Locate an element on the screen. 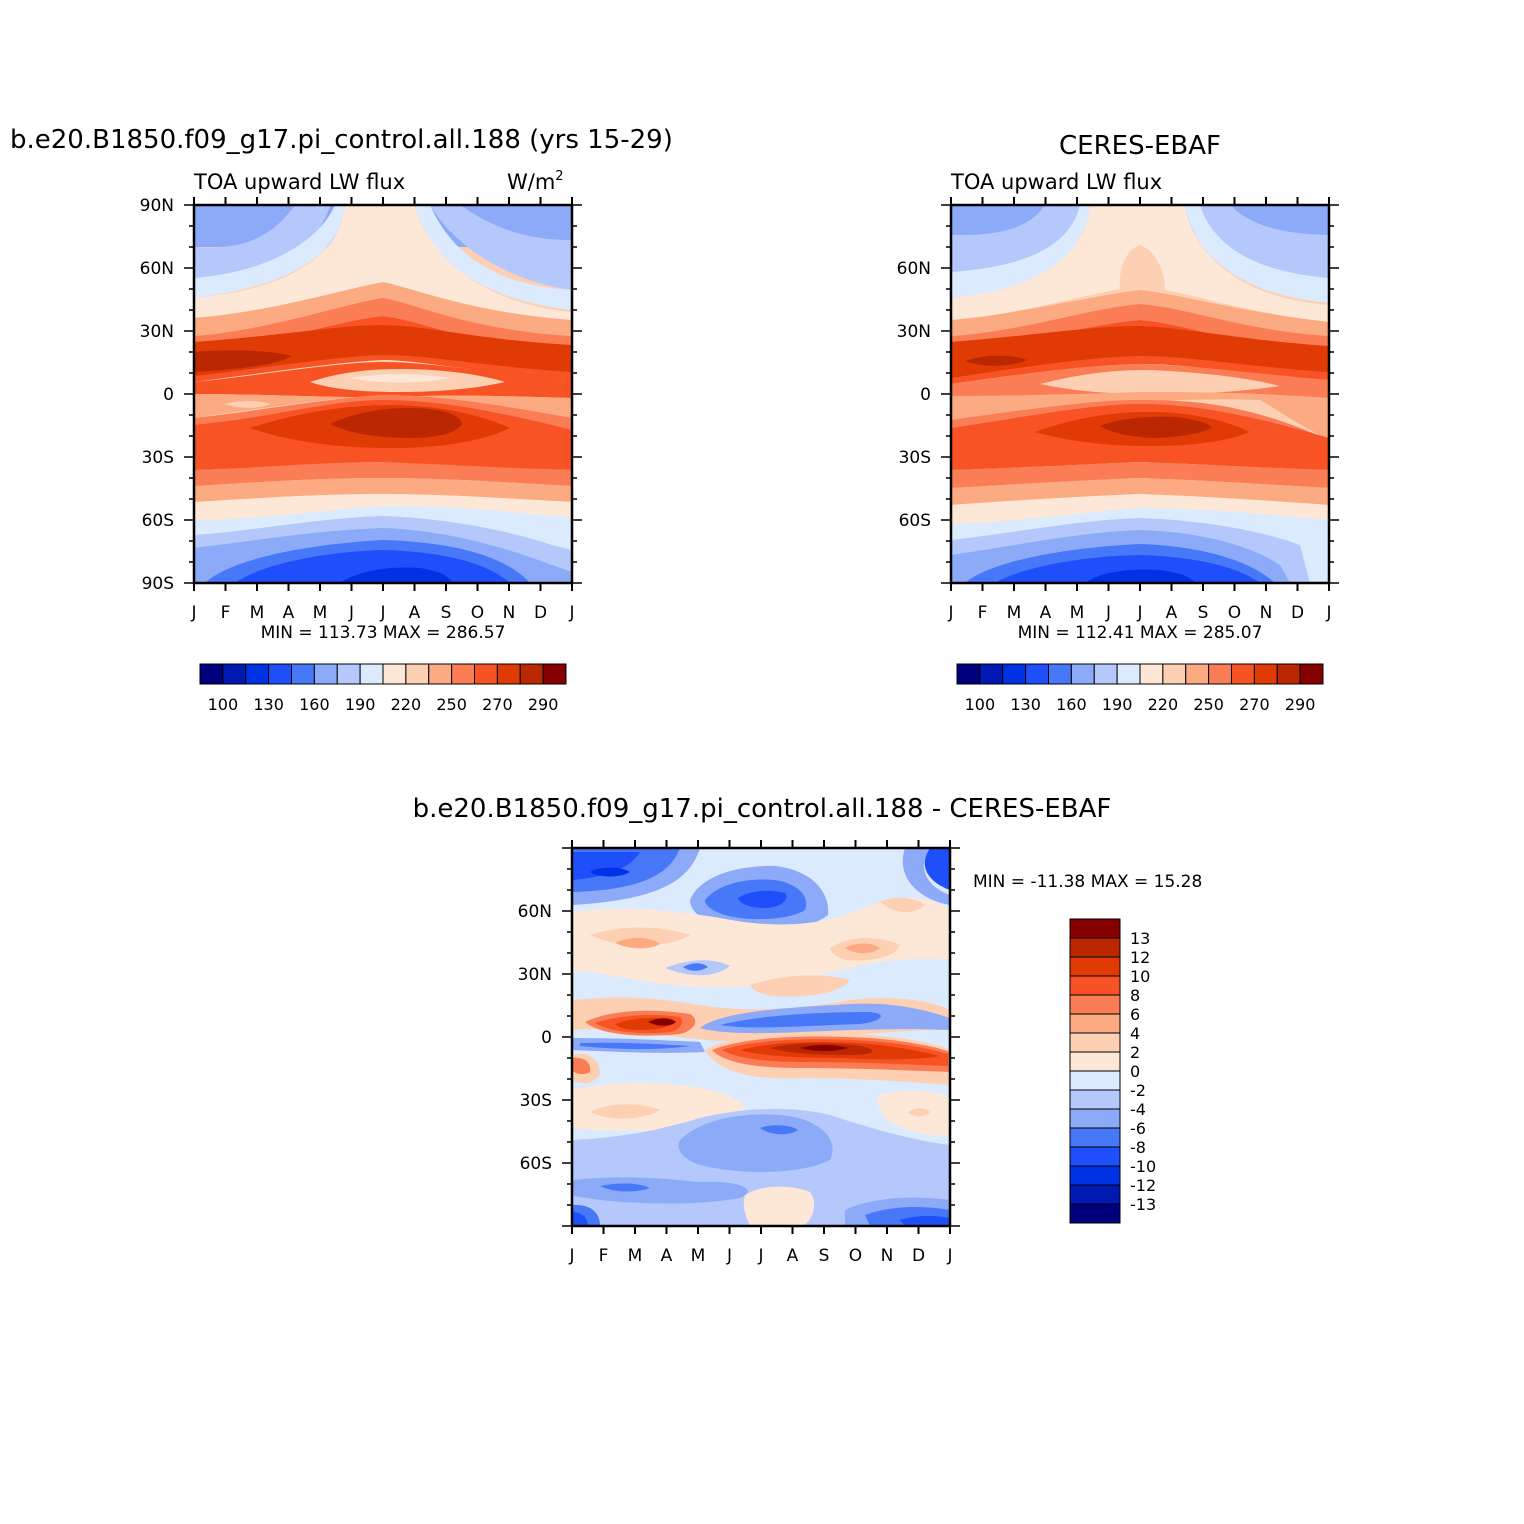 This screenshot has width=1524, height=1524. colorbar-label: -10 is located at coordinates (1143, 1166).